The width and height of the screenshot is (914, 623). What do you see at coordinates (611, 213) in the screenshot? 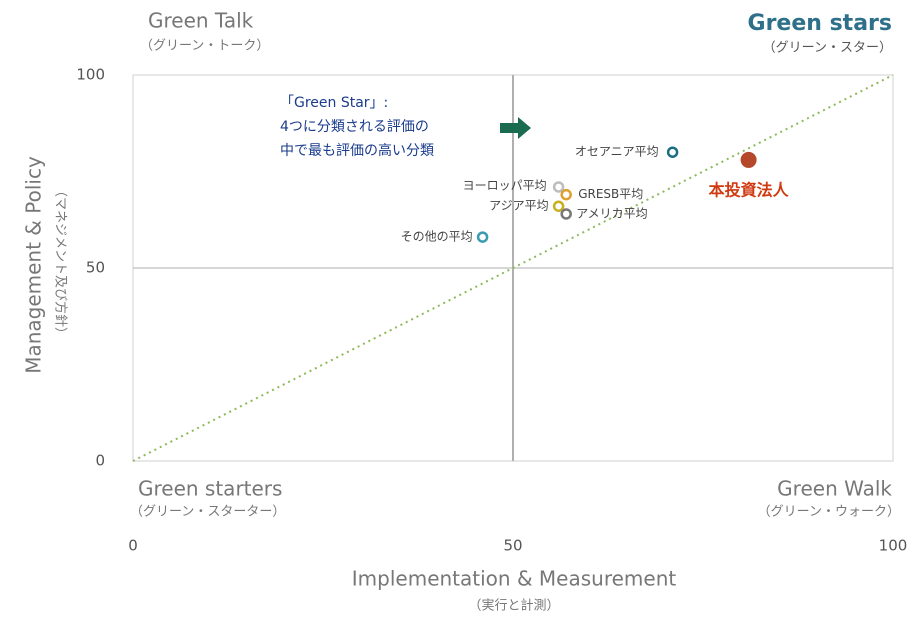
I see `point-label: アメリカ平均` at bounding box center [611, 213].